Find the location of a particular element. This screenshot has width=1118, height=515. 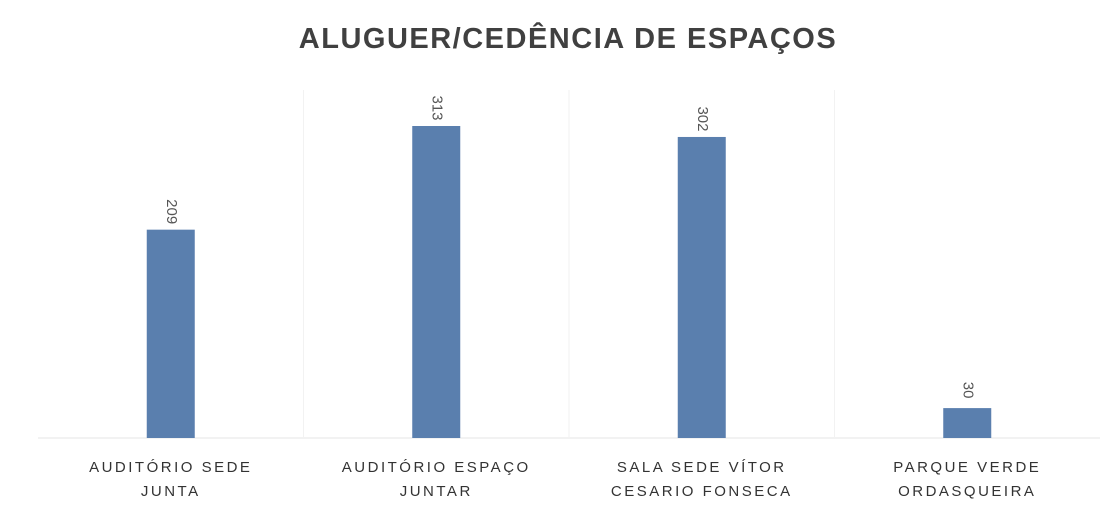

value-label: 302 is located at coordinates (702, 118).